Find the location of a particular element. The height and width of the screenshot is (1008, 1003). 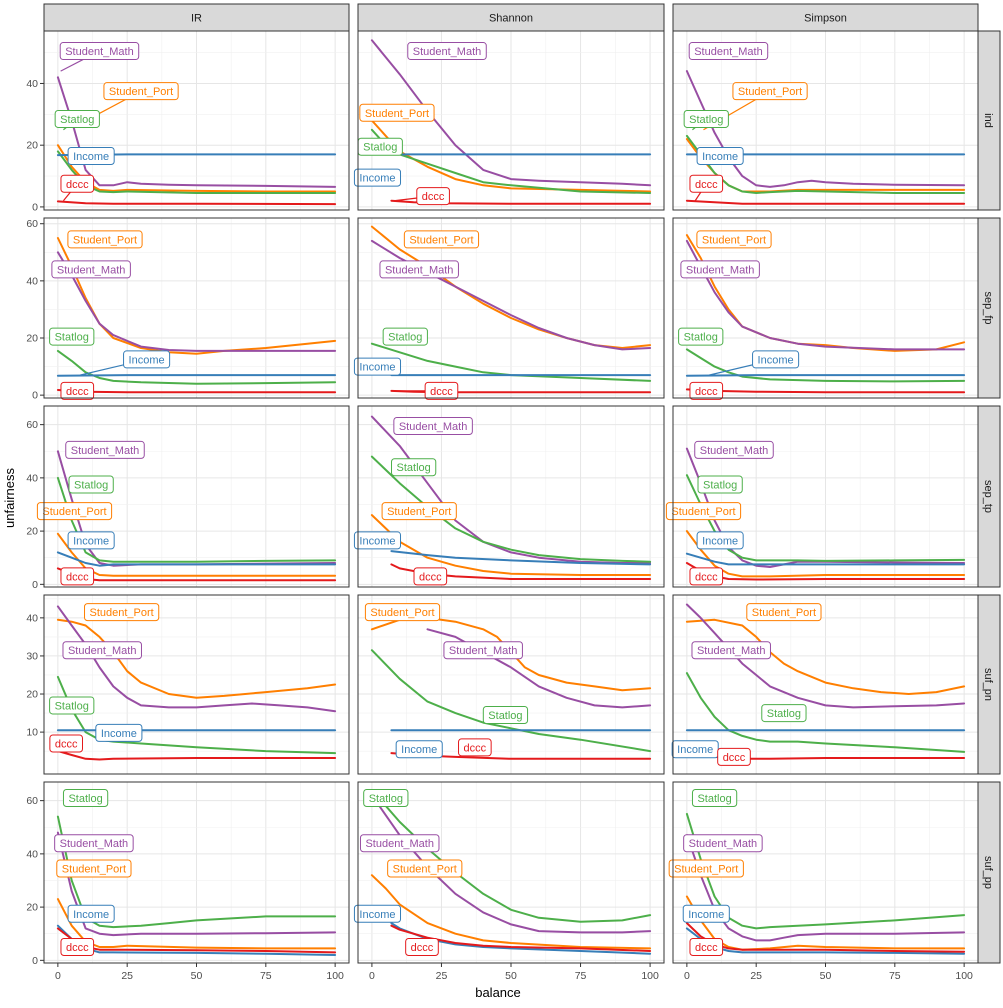

strip-label-ir: IR is located at coordinates (196, 19).